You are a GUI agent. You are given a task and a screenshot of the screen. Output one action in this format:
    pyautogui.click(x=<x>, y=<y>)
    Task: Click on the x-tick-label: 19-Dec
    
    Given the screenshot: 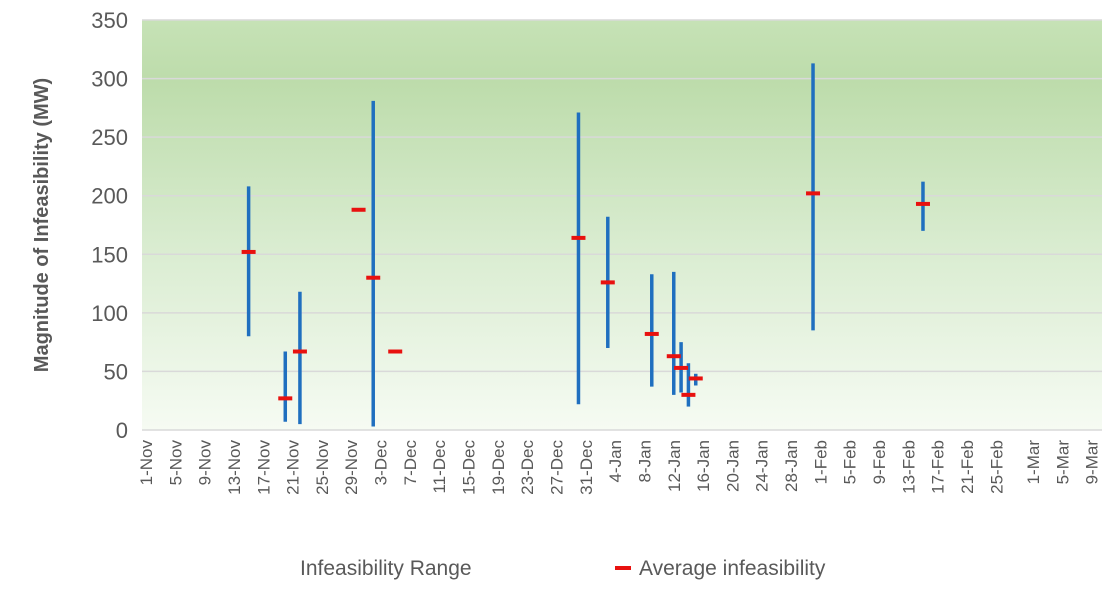 What is the action you would take?
    pyautogui.click(x=498, y=467)
    